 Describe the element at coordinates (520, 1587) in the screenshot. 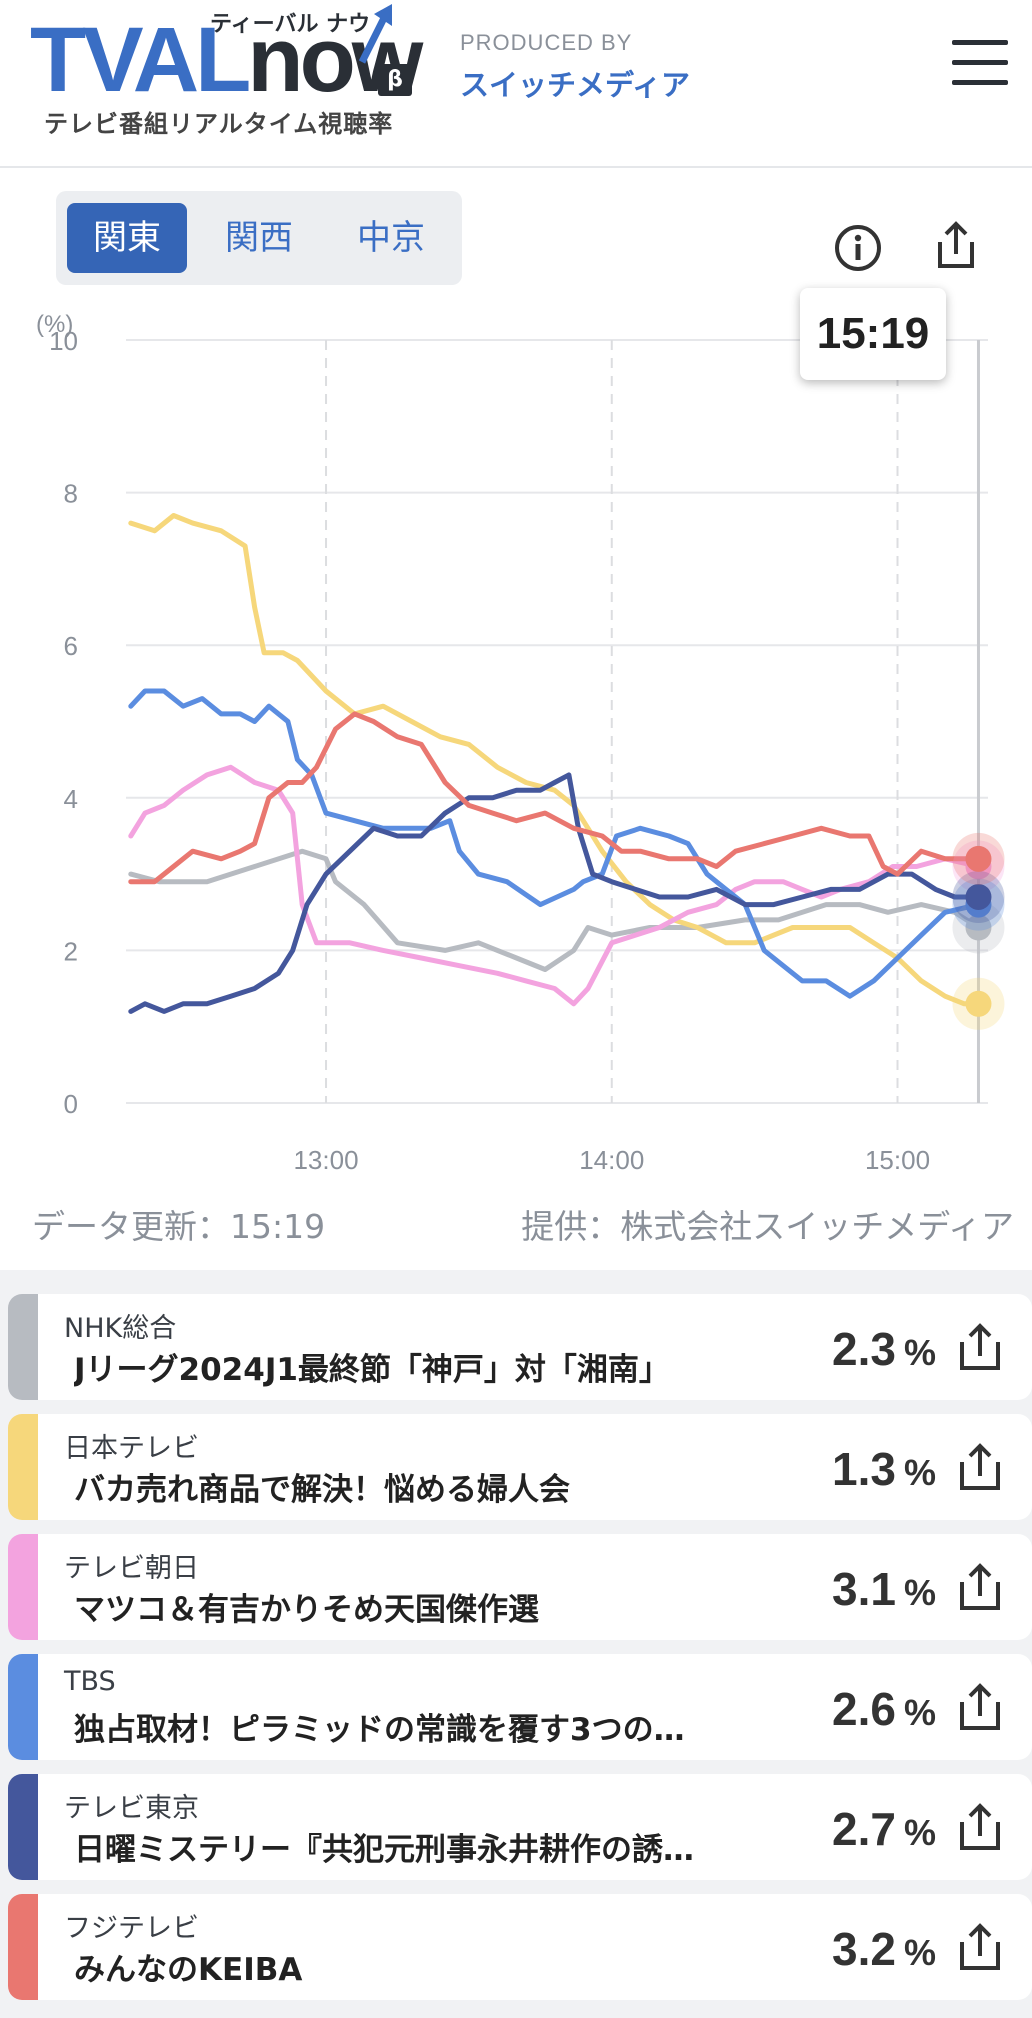

I see `program-card-tv-asahi: テレビ朝日 マツコ＆有吉かりそめ天国傑作選 3.1%` at that location.